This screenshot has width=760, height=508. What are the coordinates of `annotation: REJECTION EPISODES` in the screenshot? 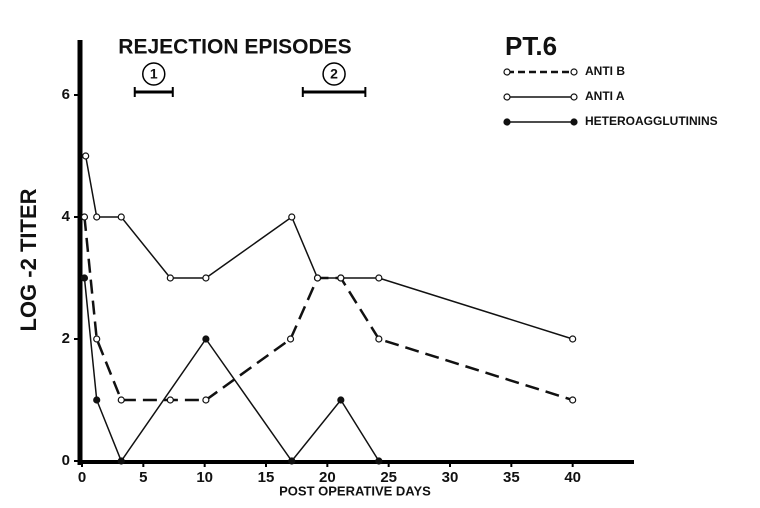 It's located at (234, 47).